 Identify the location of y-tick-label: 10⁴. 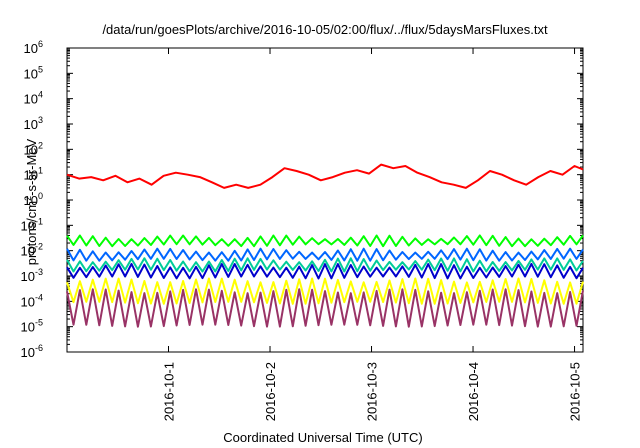
(33, 98).